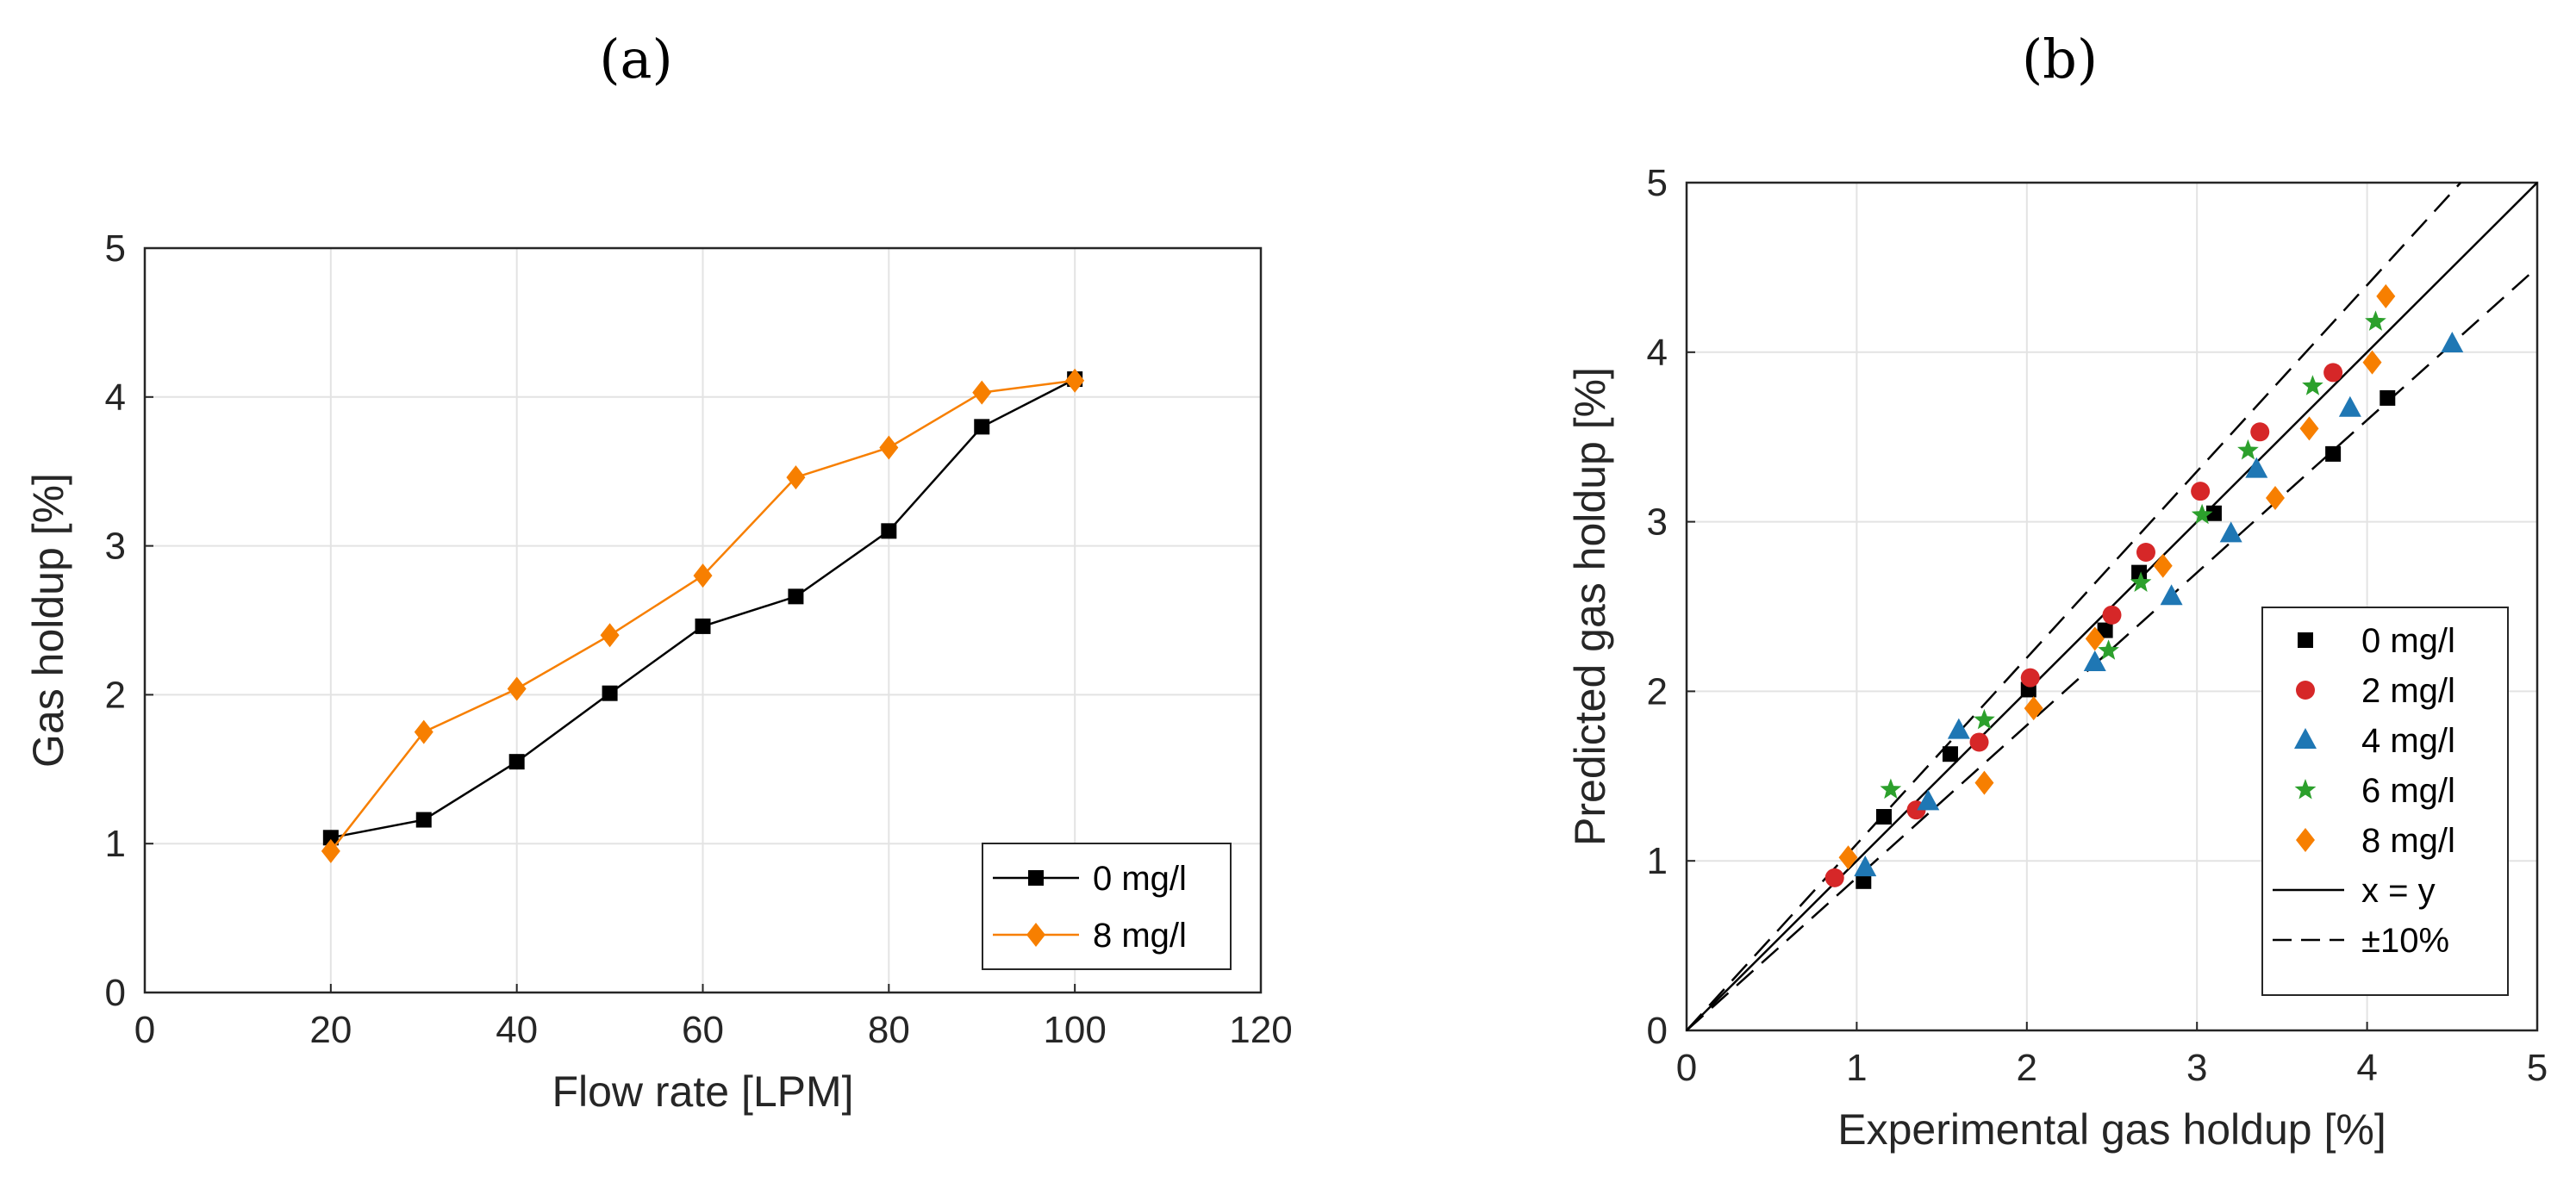 The image size is (2576, 1201). What do you see at coordinates (2405, 941) in the screenshot?
I see `chart-b-legend-line-label-1: ±10%` at bounding box center [2405, 941].